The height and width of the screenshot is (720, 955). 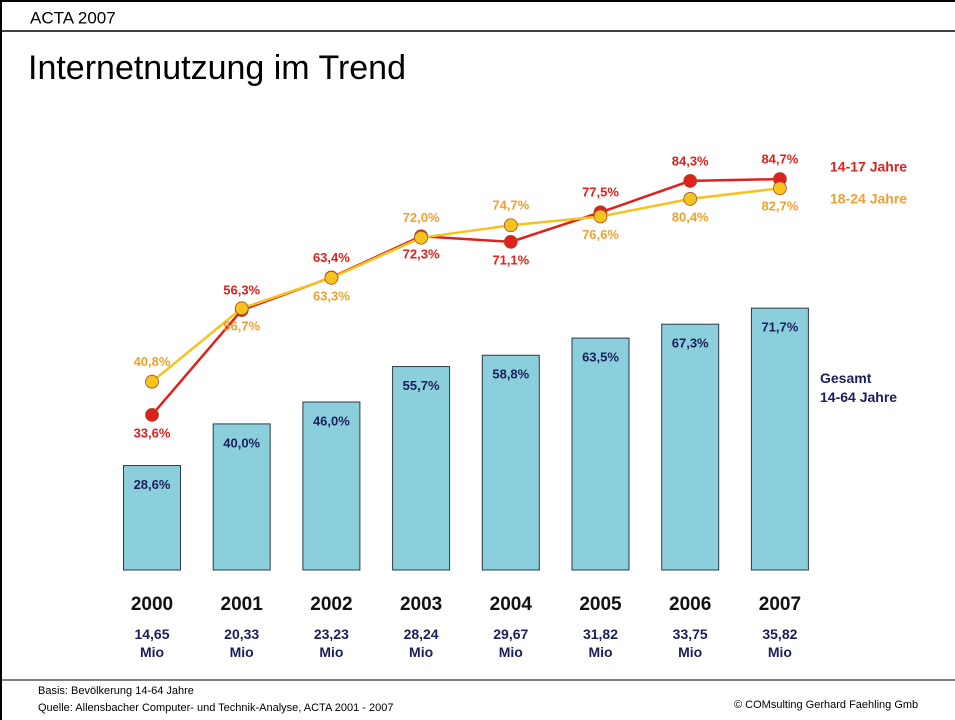 What do you see at coordinates (868, 199) in the screenshot?
I see `legend-label: 18-24 Jahre` at bounding box center [868, 199].